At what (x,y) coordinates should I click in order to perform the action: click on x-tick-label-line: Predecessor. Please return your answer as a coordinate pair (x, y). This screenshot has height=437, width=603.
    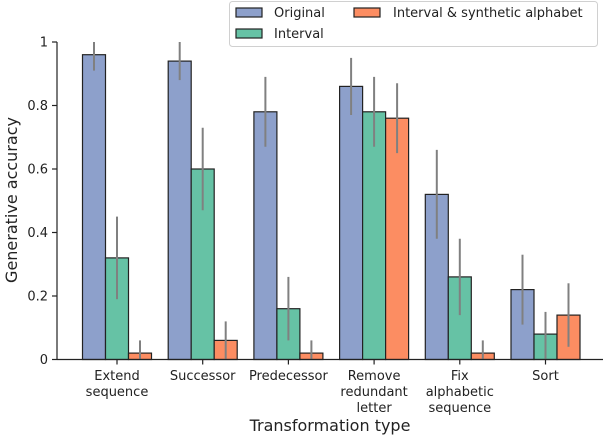
    Looking at the image, I should click on (289, 376).